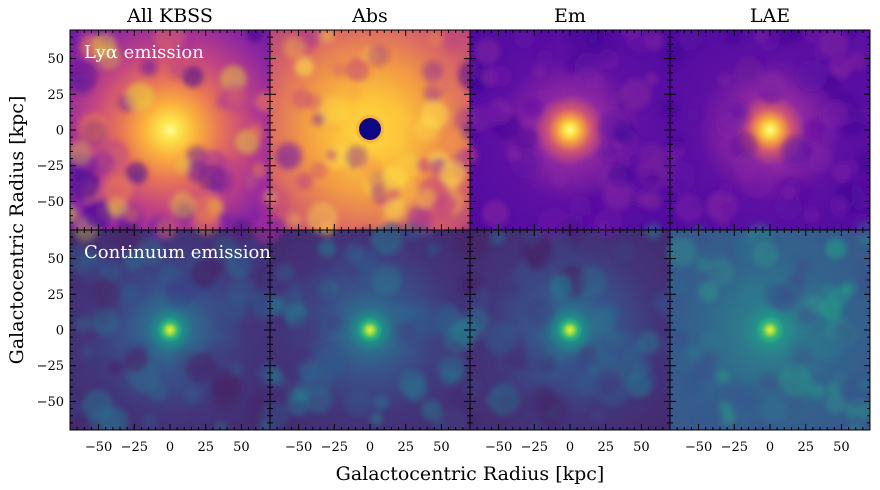 The image size is (880, 490). Describe the element at coordinates (205, 447) in the screenshot. I see `x-tick-label: 25` at that location.